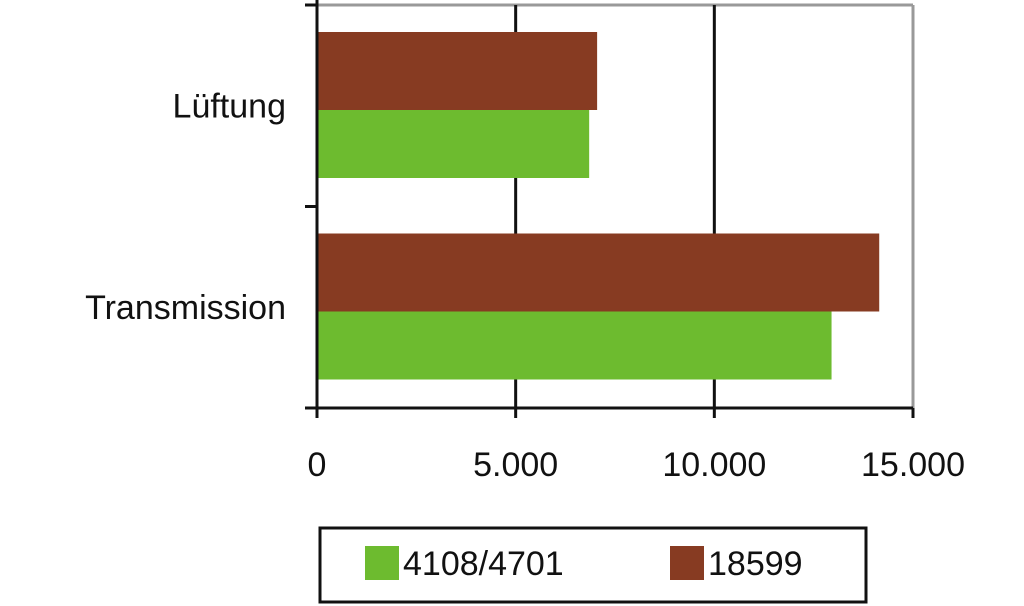 The height and width of the screenshot is (606, 1024). Describe the element at coordinates (714, 465) in the screenshot. I see `x-tick-label: 10.000` at that location.